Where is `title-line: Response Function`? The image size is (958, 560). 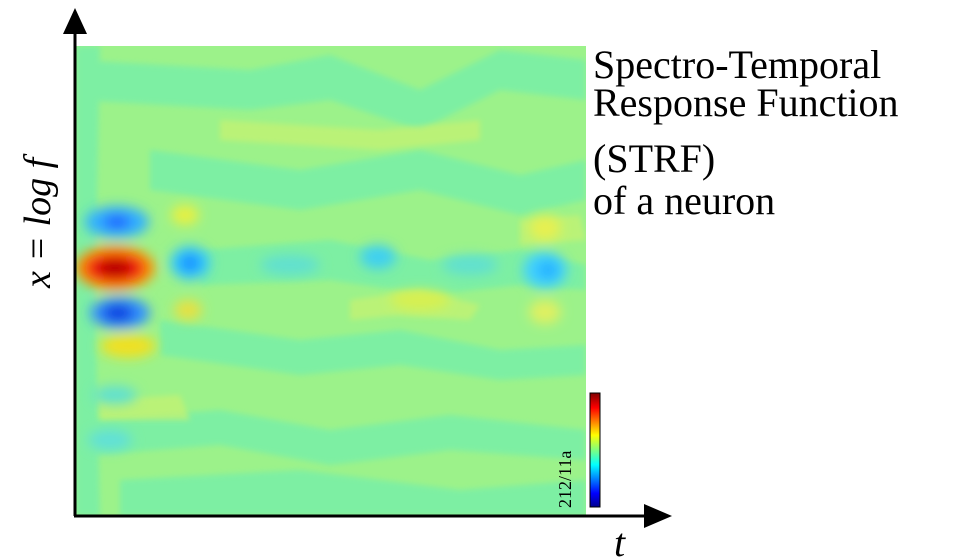
title-line: Response Function is located at coordinates (746, 102).